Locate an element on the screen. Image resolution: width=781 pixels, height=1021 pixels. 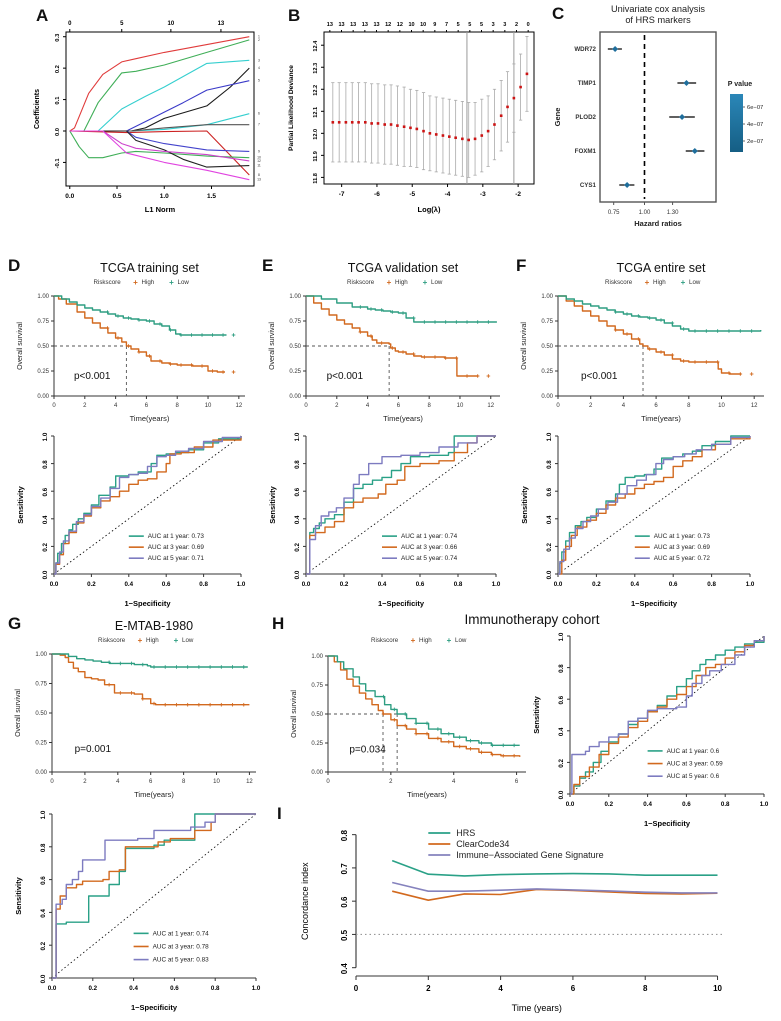
svg-text: AUC at 3 year: 0.66 is located at coordinates (429, 547).